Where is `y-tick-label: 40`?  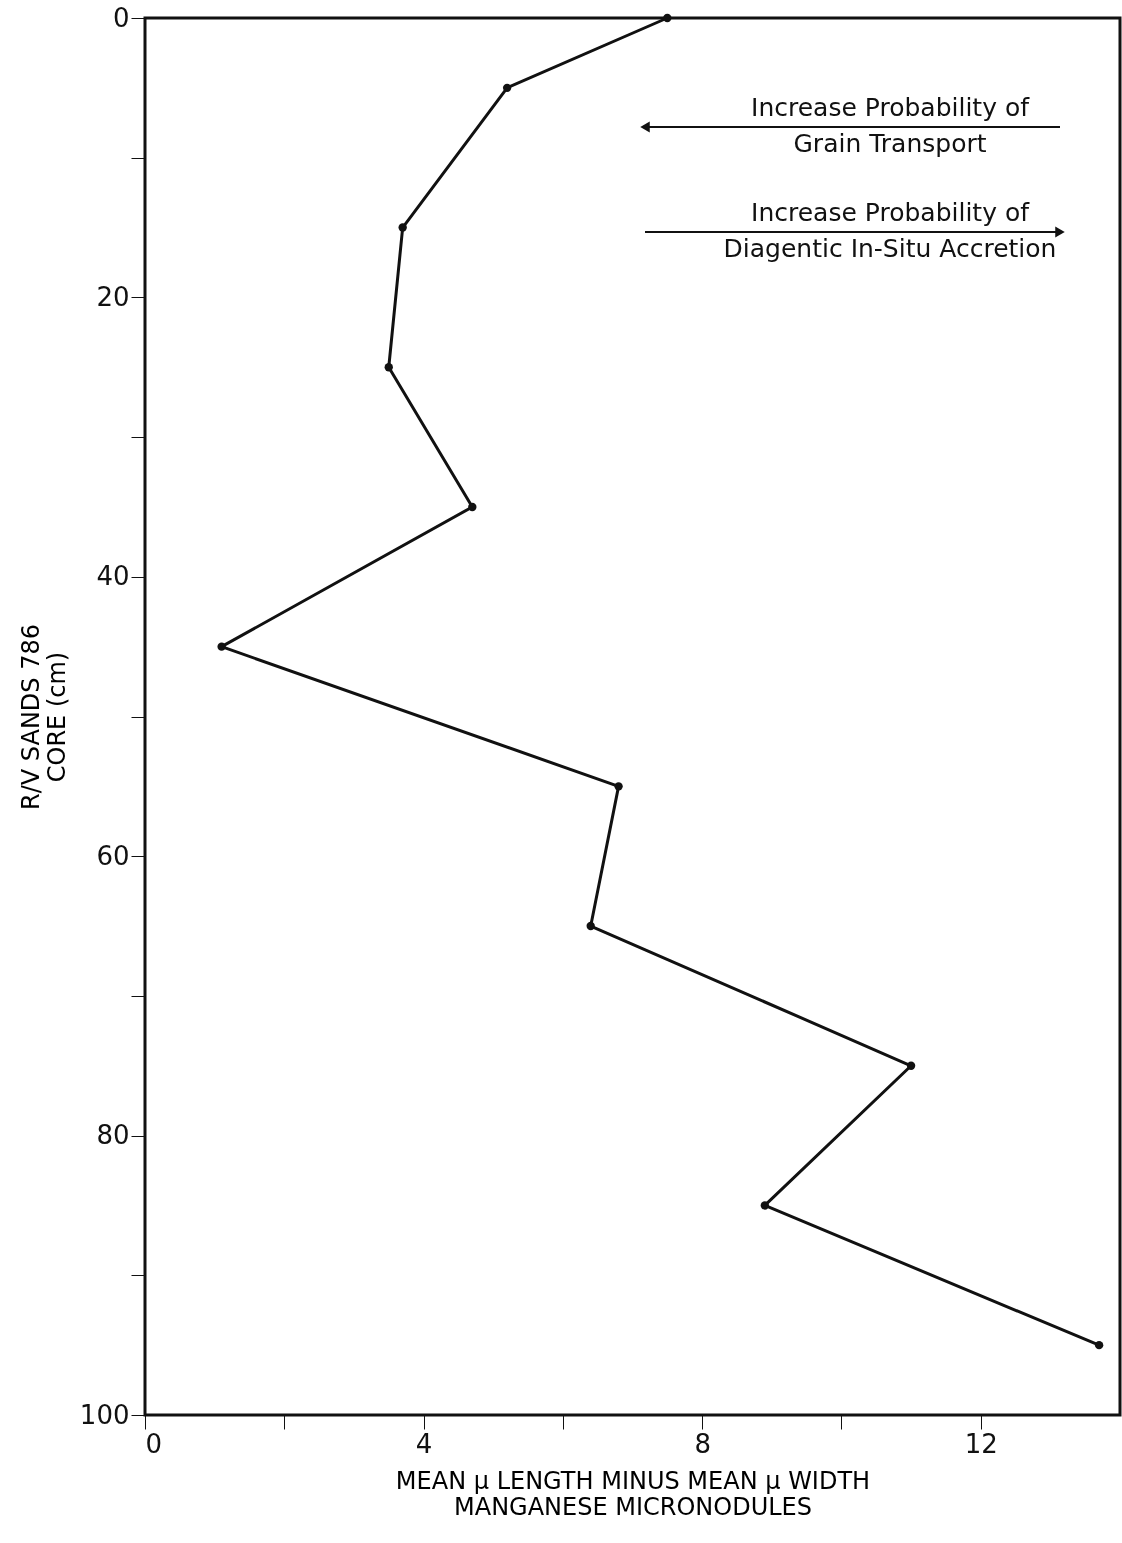
y-tick-label: 40 is located at coordinates (113, 576).